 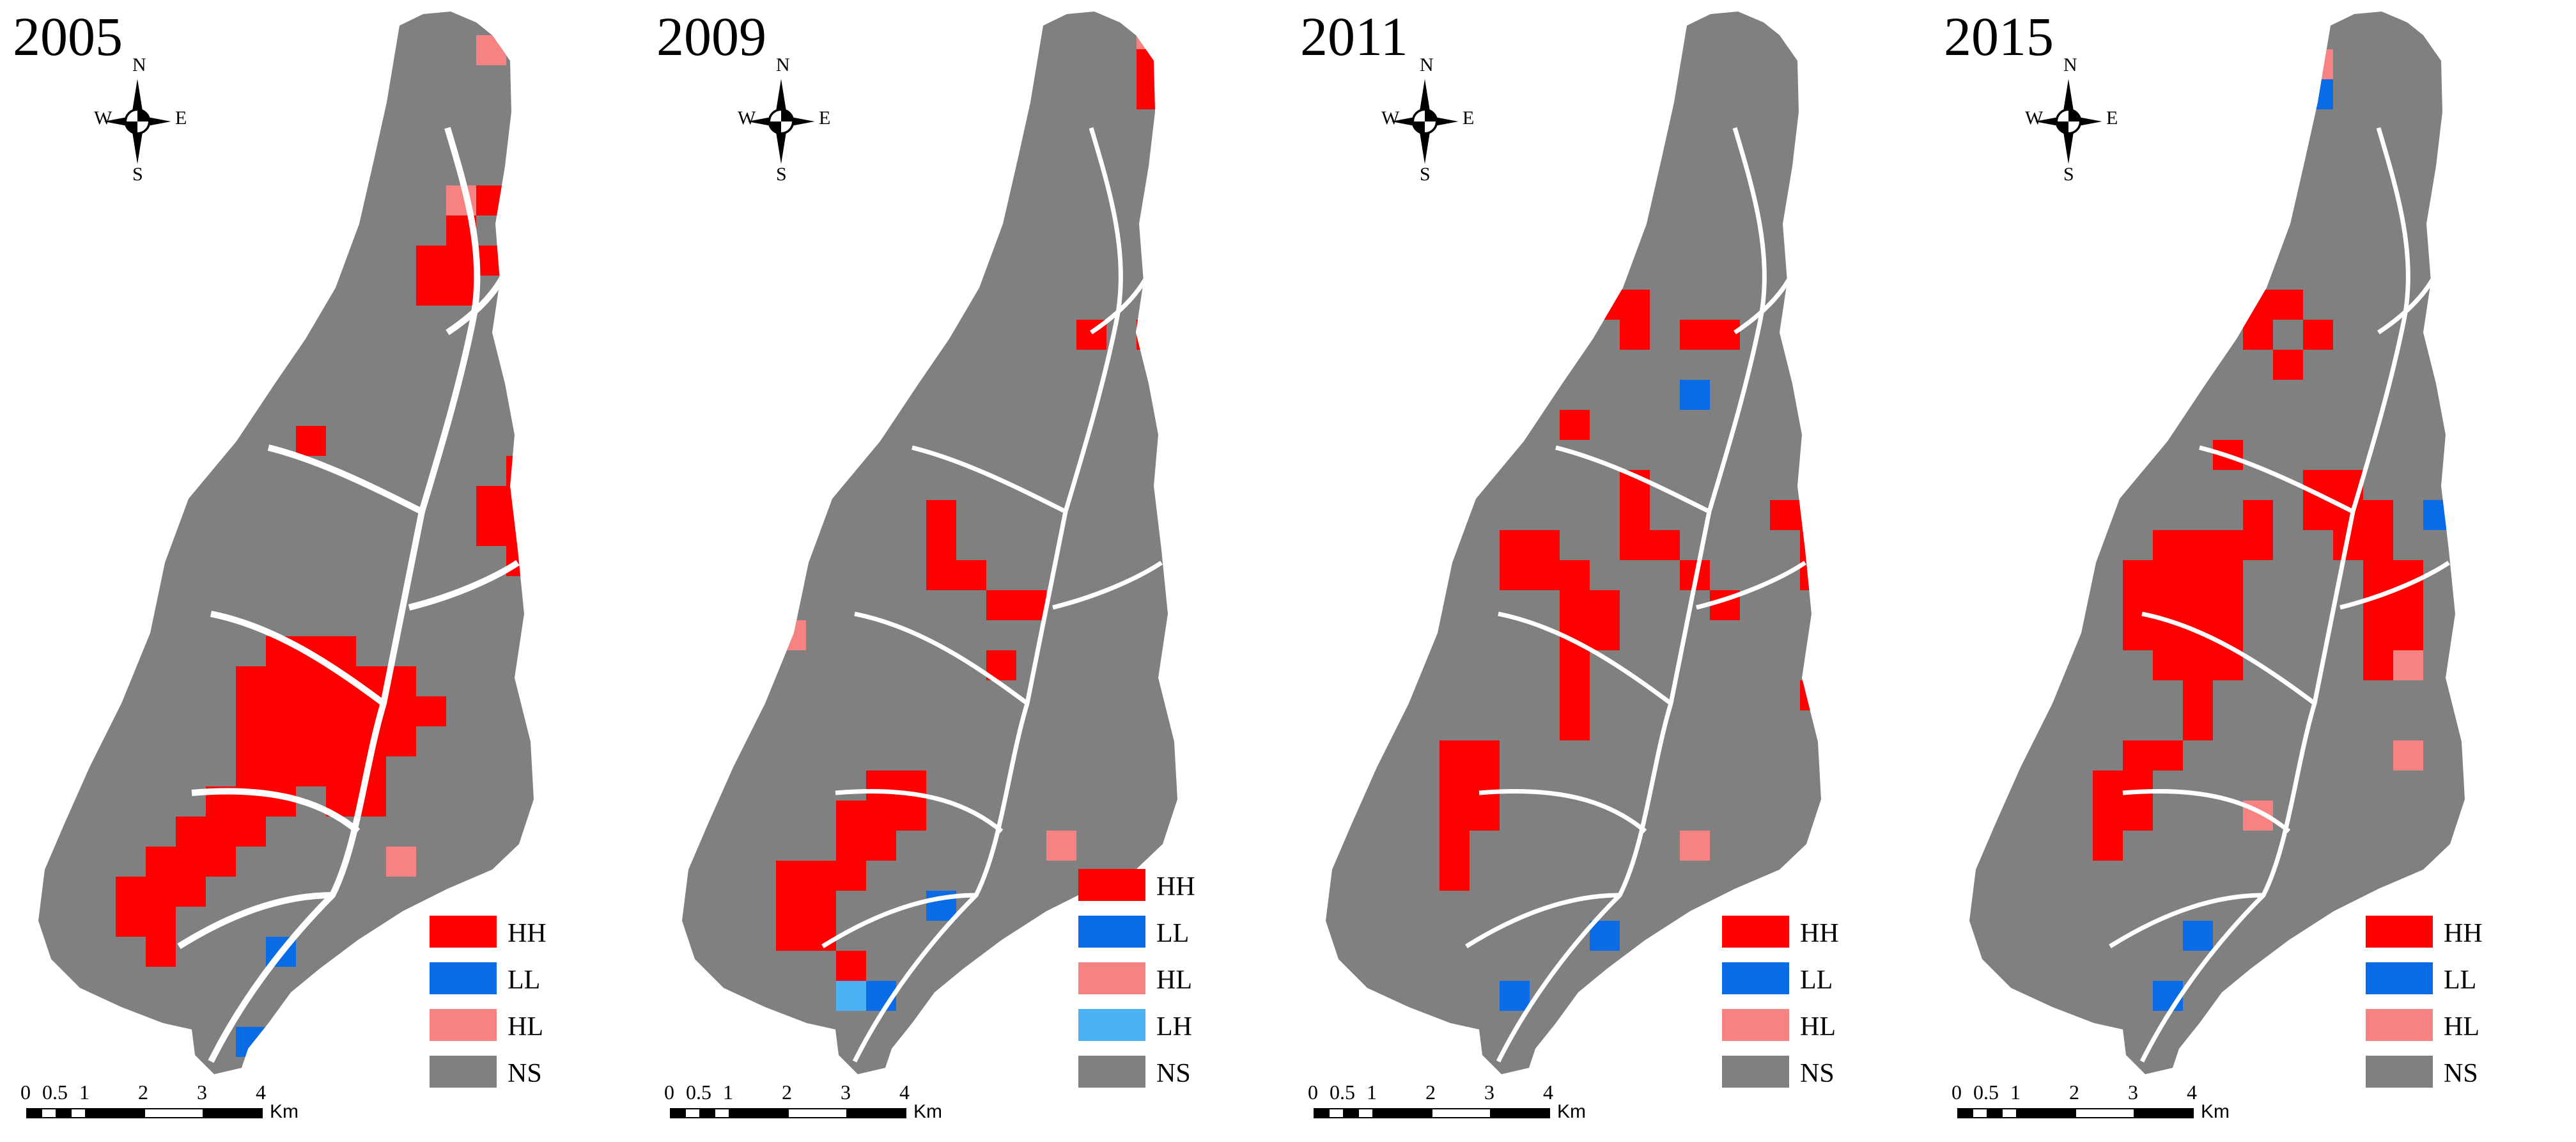 What do you see at coordinates (527, 933) in the screenshot?
I see `legend-label: HH` at bounding box center [527, 933].